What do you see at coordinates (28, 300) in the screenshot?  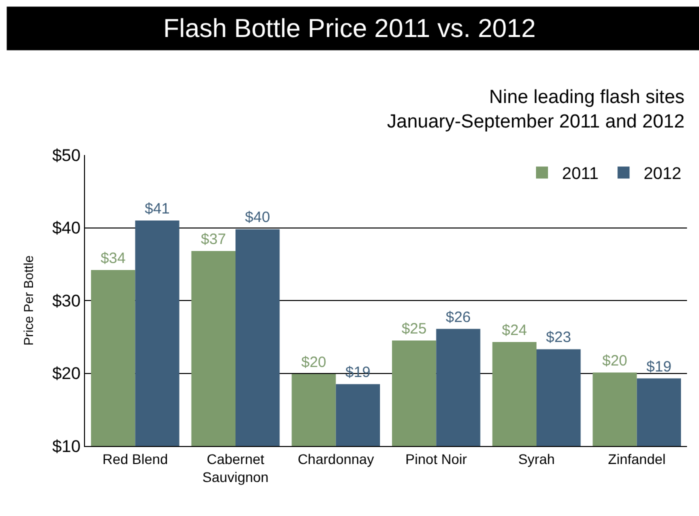 I see `y-axis-title: Price Per Bottle` at bounding box center [28, 300].